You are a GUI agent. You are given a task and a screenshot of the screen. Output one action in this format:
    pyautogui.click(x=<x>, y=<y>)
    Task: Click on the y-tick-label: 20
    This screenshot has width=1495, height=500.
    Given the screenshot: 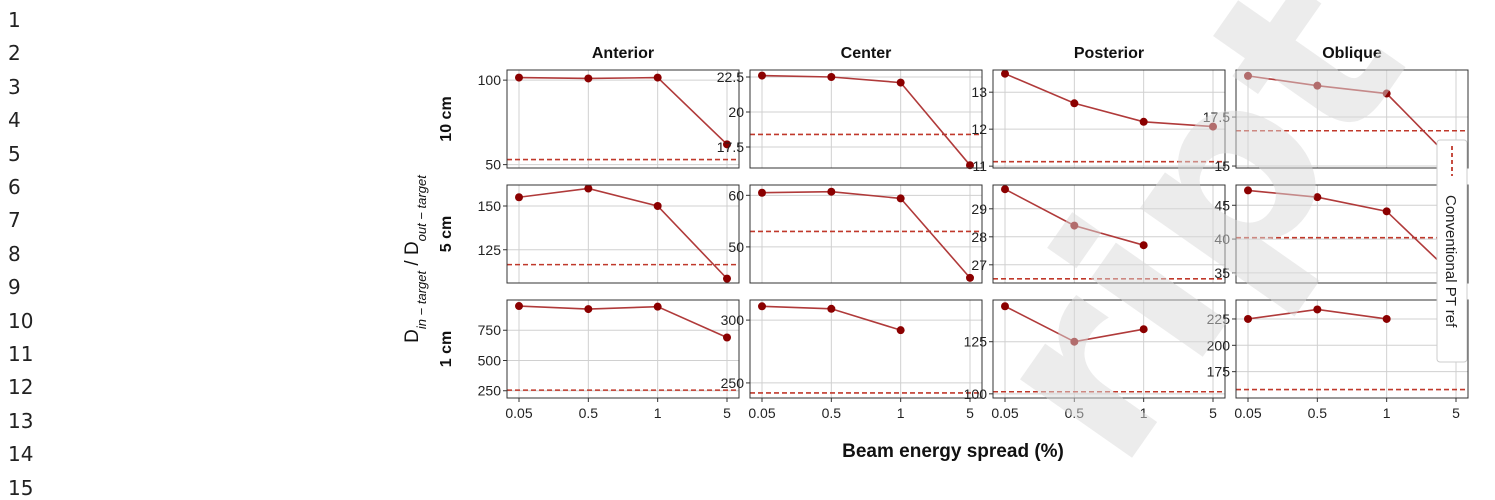 What is the action you would take?
    pyautogui.click(x=736, y=112)
    